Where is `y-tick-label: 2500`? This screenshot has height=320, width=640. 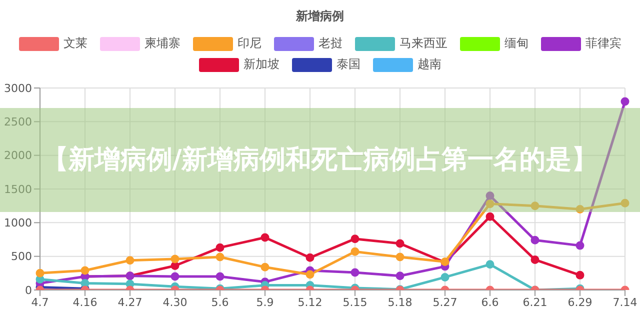 y-tick-label: 2500 is located at coordinates (18, 122).